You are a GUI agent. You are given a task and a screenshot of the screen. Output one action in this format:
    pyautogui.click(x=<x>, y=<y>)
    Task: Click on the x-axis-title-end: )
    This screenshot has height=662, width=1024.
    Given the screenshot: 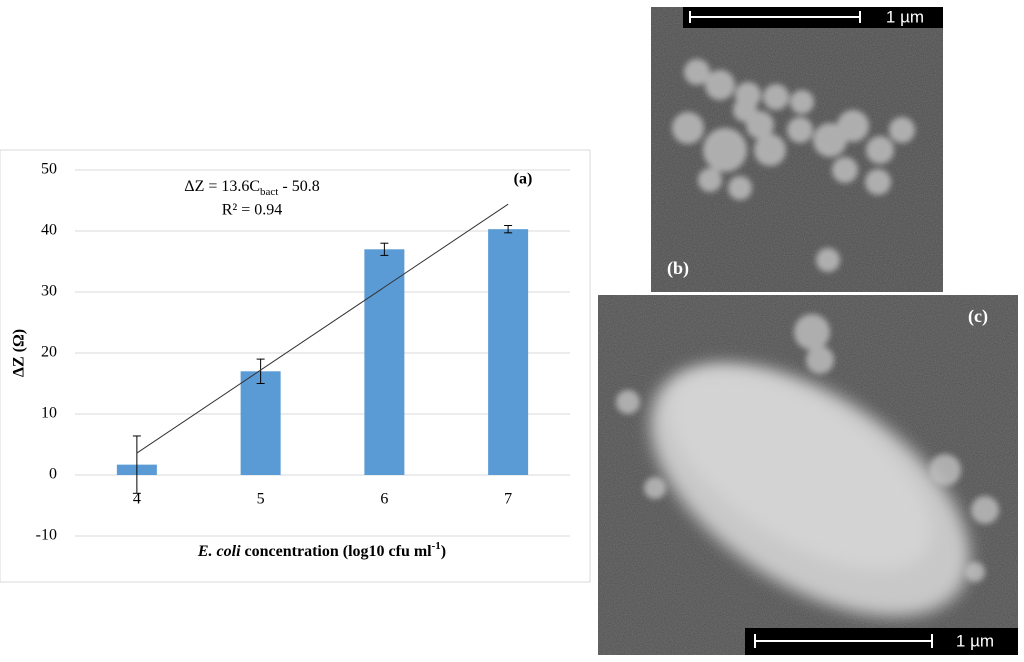 What is the action you would take?
    pyautogui.click(x=443, y=551)
    